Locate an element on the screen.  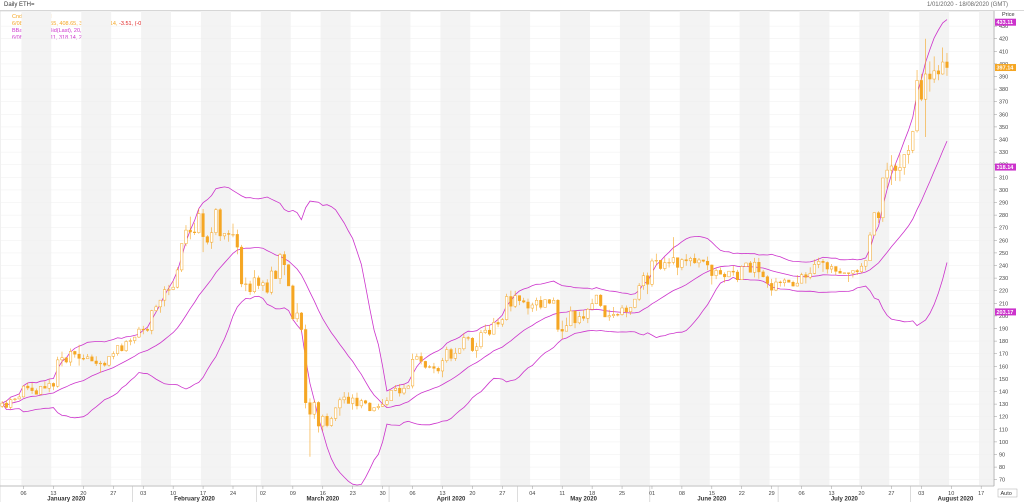
price-tick-label: 100 is located at coordinates (1003, 443).